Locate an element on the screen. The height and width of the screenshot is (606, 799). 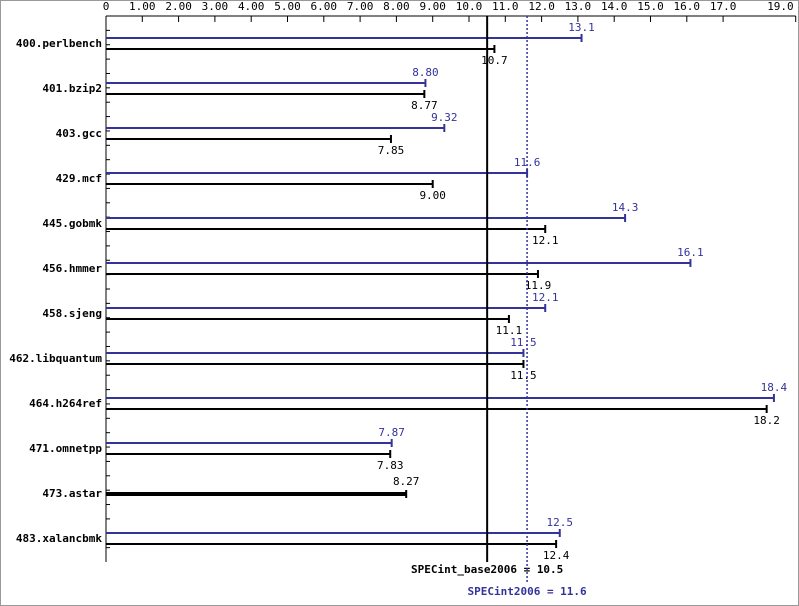
category-label: 458.sjeng is located at coordinates (72, 313).